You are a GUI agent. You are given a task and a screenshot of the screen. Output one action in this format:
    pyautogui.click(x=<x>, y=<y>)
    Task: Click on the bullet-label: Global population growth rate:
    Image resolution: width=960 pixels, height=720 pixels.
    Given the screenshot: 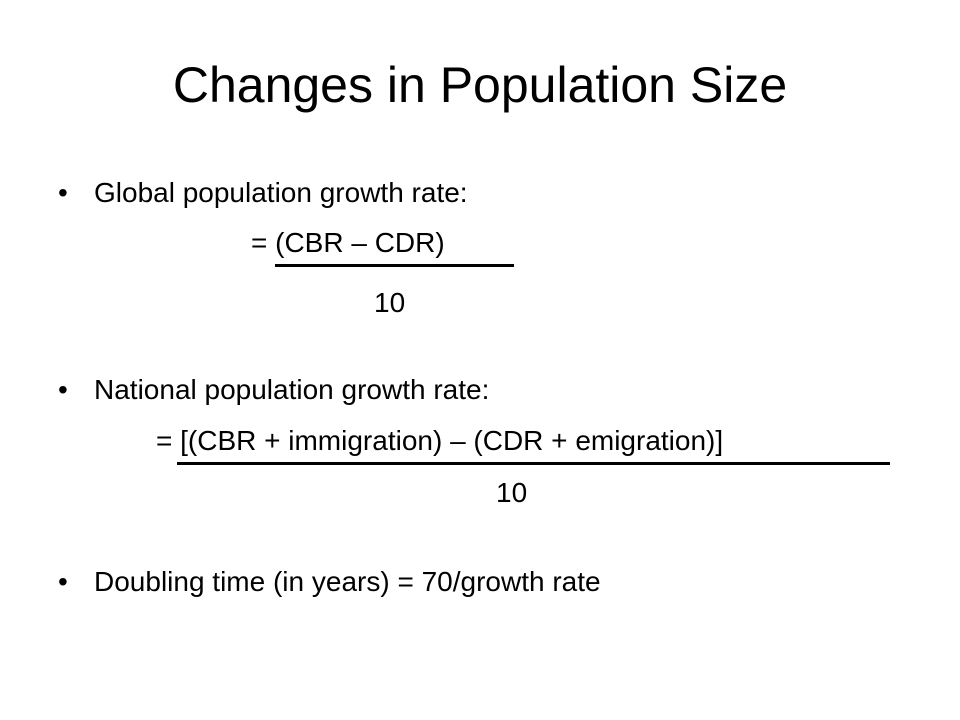 What is the action you would take?
    pyautogui.click(x=281, y=192)
    